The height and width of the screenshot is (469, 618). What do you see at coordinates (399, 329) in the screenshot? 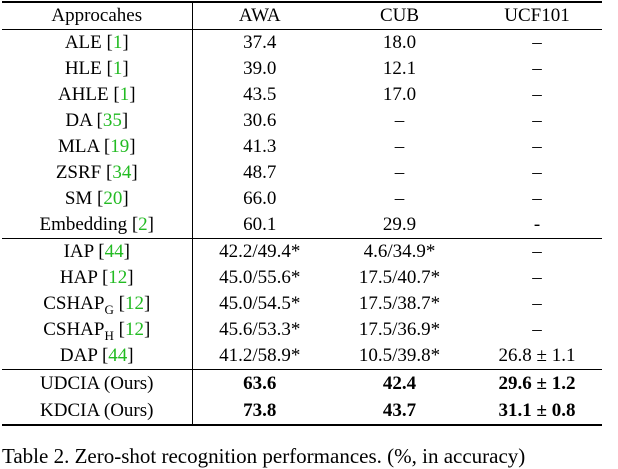
I see `value-cell: 17.5/36.9*` at bounding box center [399, 329].